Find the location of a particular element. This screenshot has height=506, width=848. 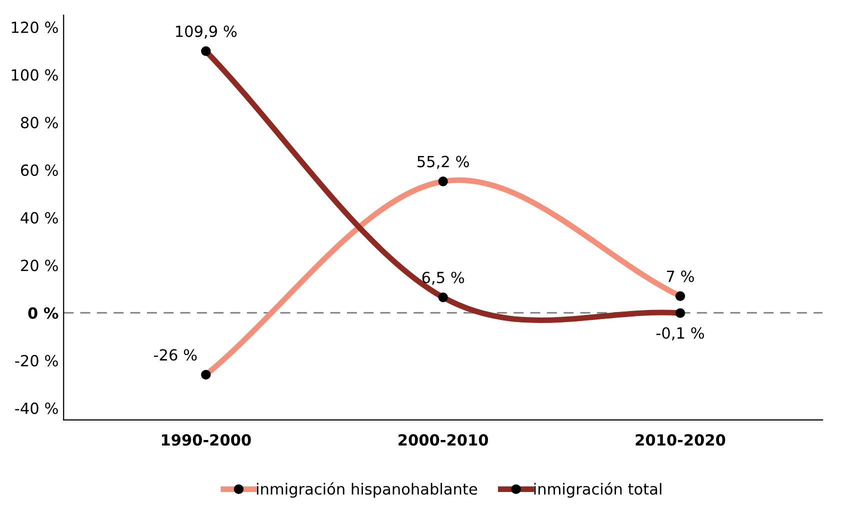

data-label: -0,1 % is located at coordinates (680, 333).